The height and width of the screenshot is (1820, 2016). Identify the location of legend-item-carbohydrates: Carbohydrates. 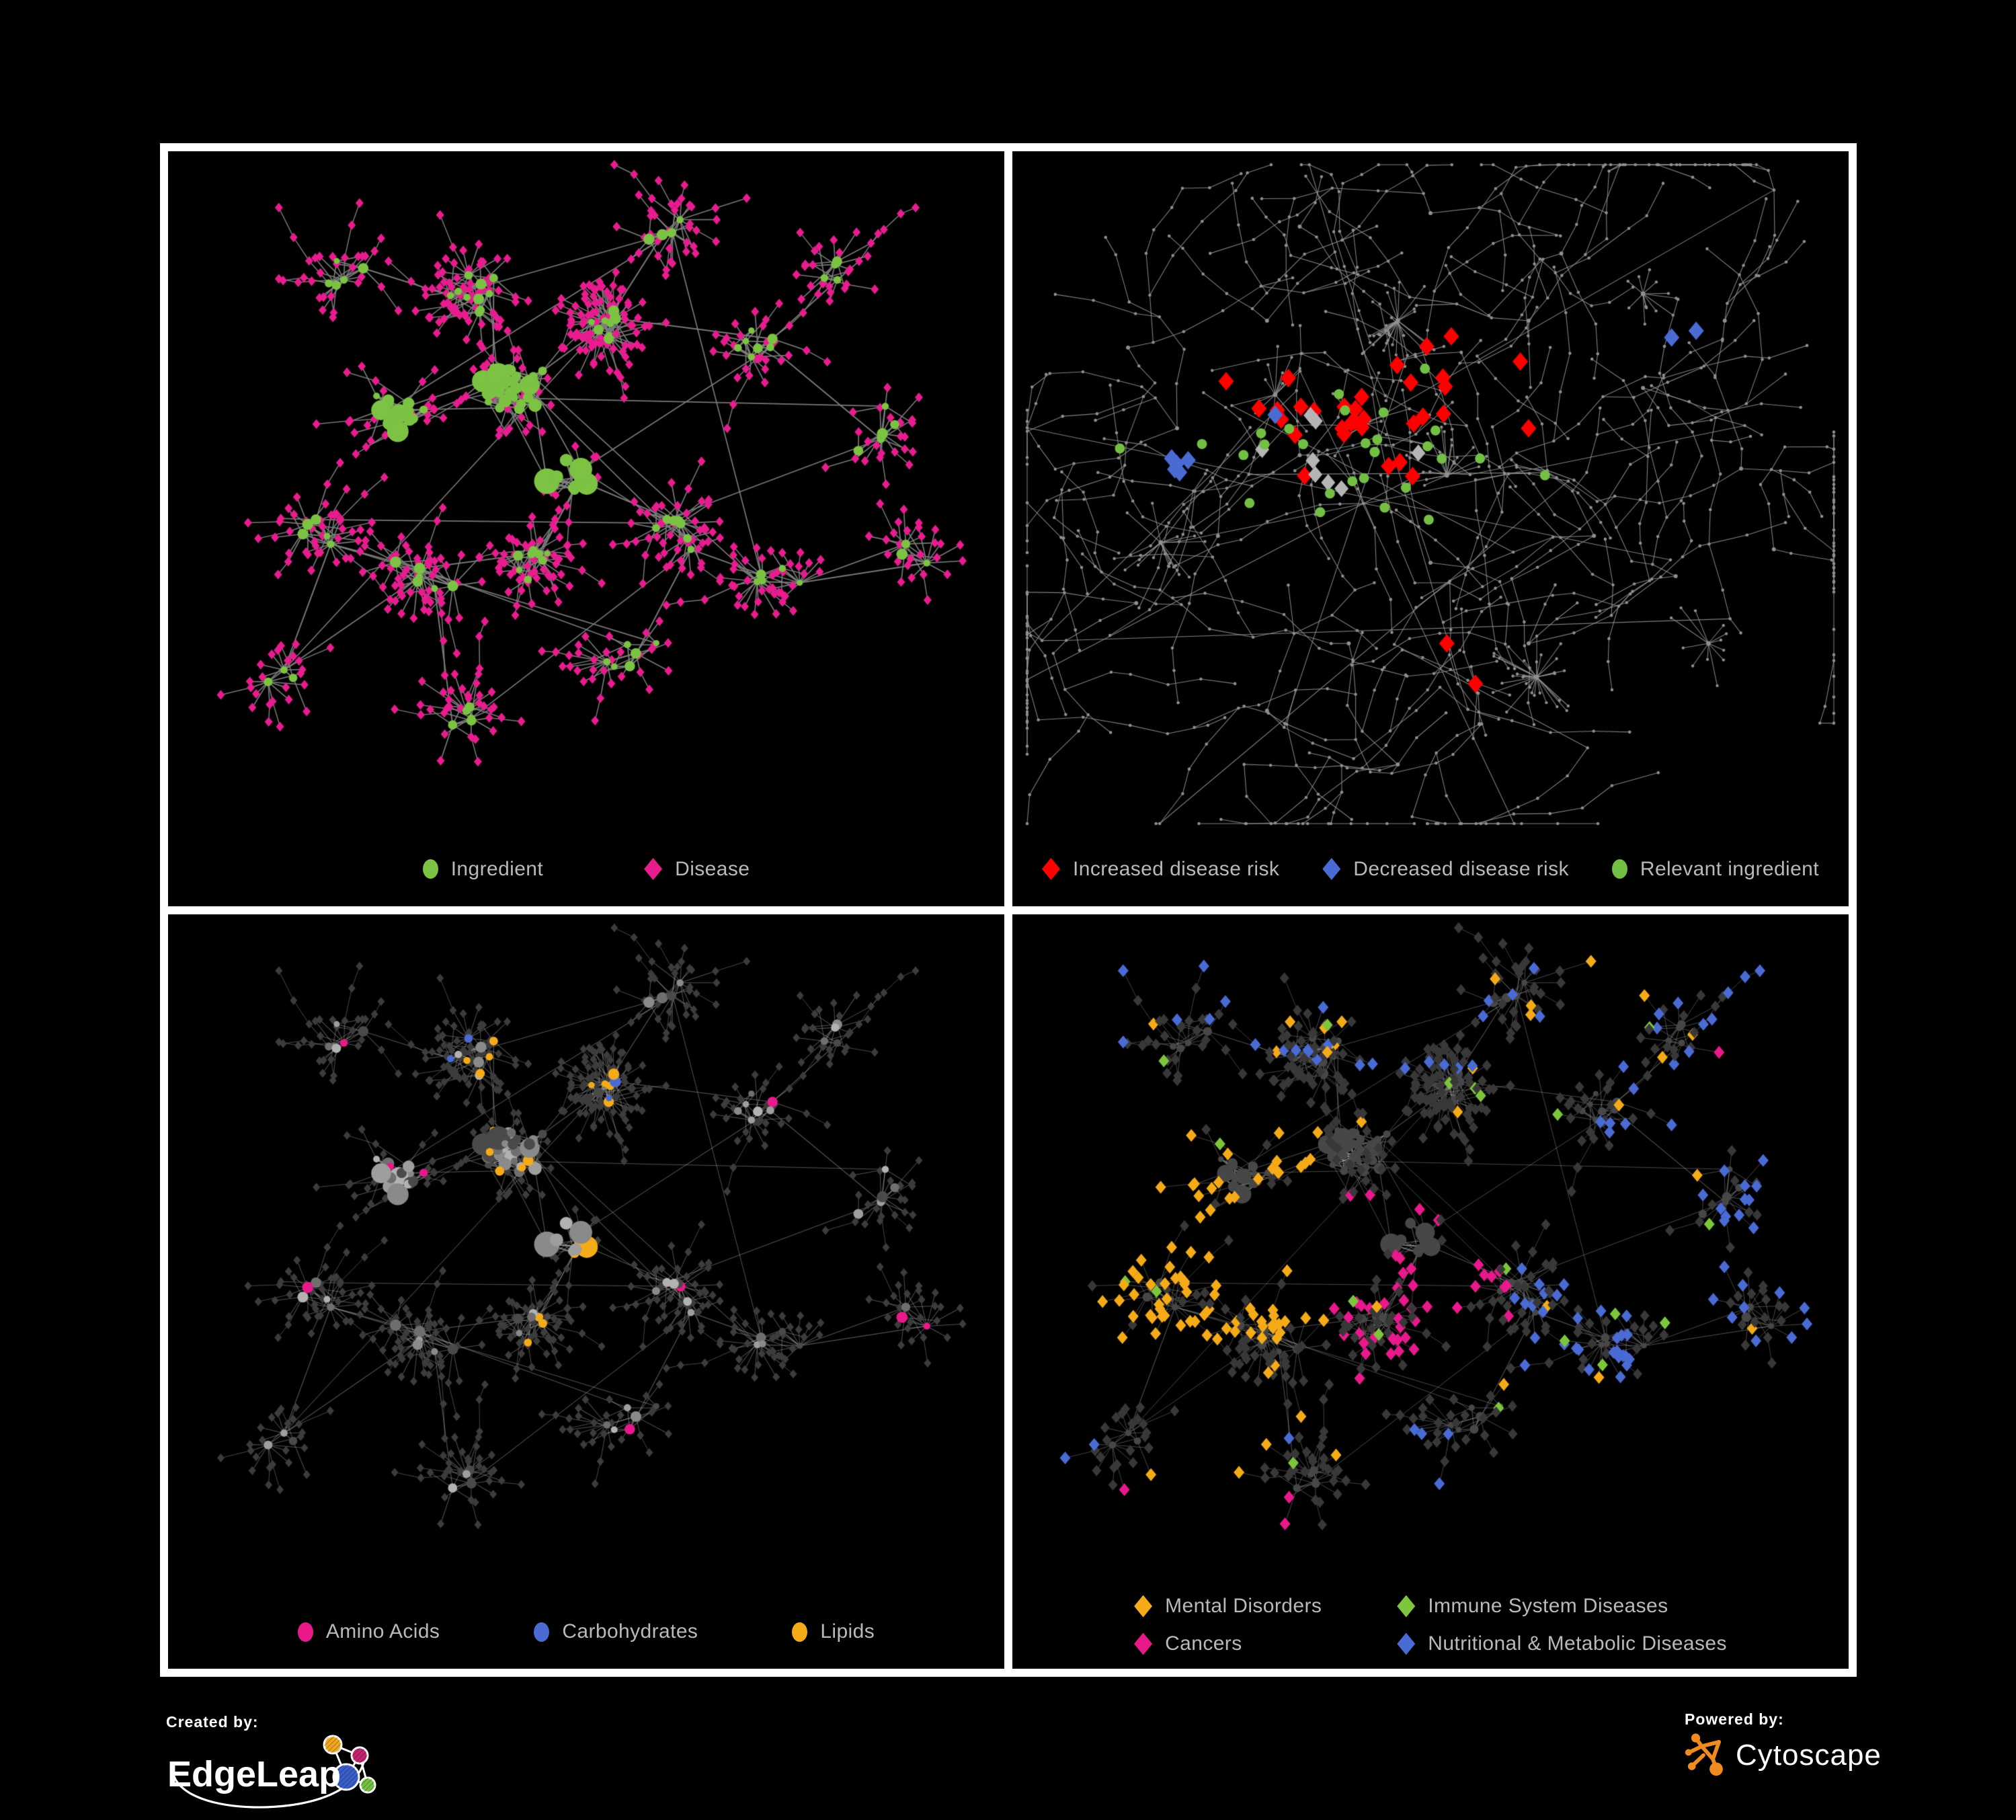
(616, 1631).